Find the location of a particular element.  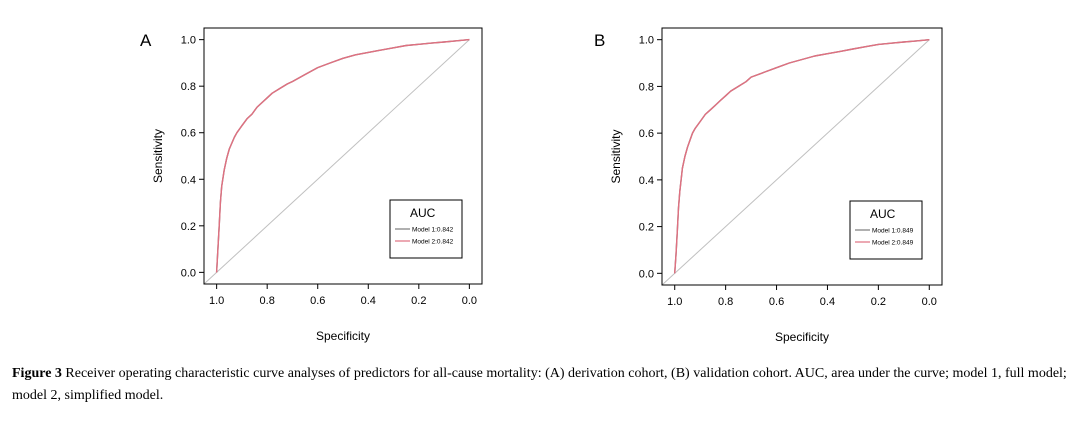

x-tick-label-a-5: 0.0 is located at coordinates (469, 301).